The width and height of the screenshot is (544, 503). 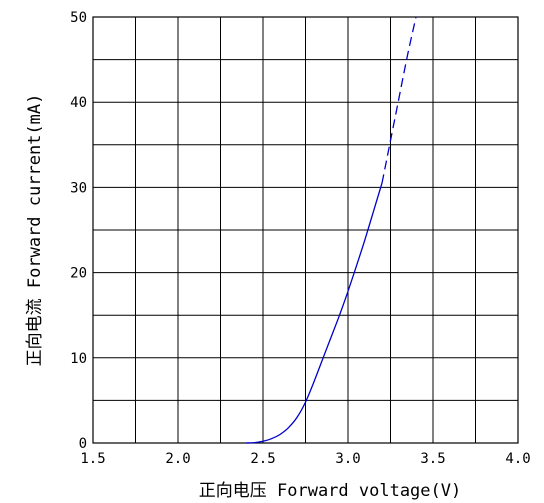 What do you see at coordinates (78, 231) in the screenshot?
I see `y-tick-labels: 0 10 20 30 40 50` at bounding box center [78, 231].